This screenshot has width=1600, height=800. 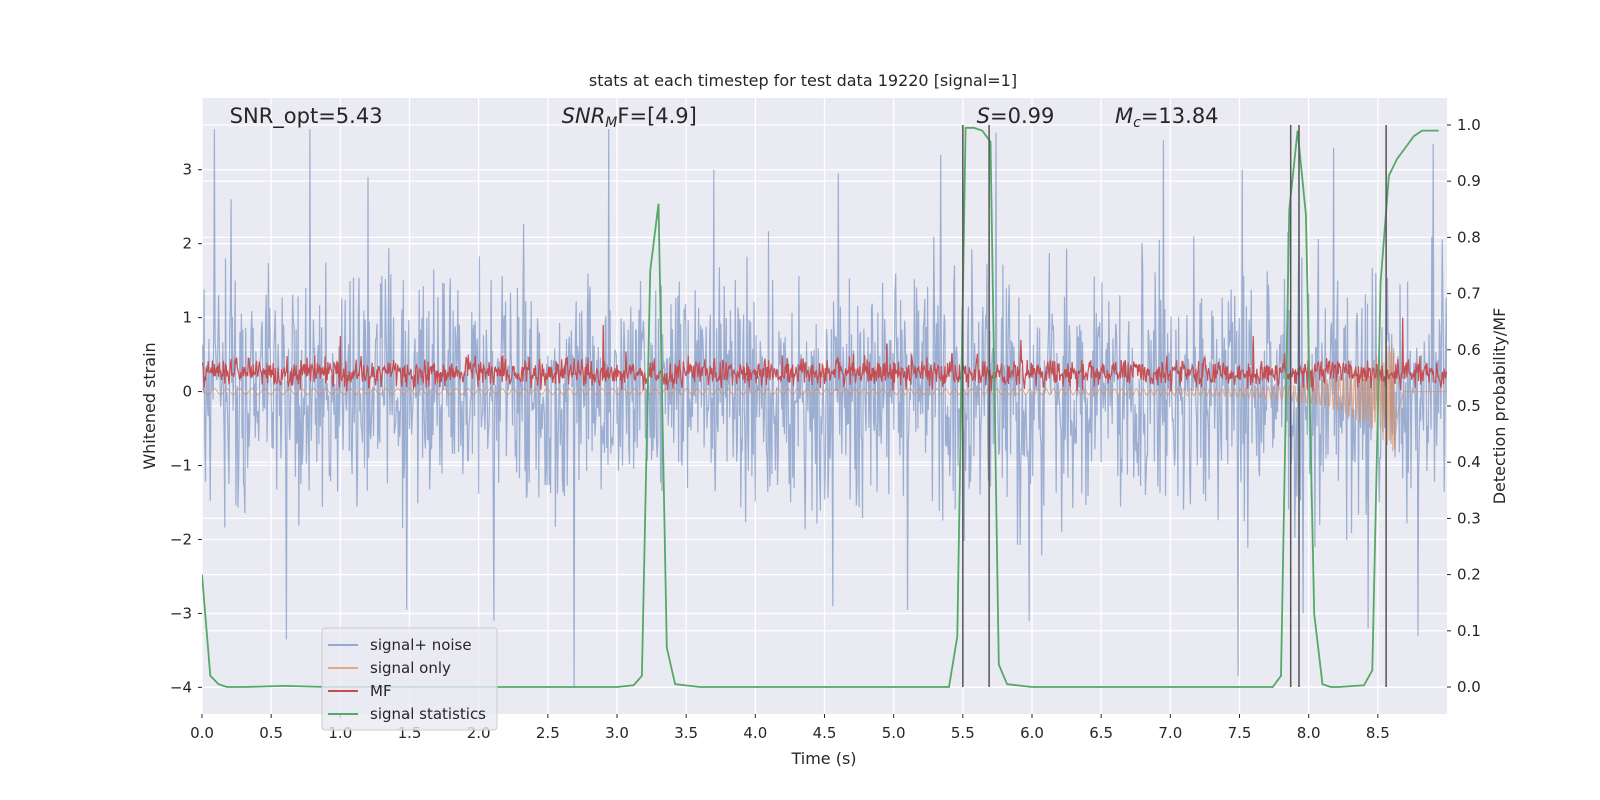 What do you see at coordinates (629, 117) in the screenshot?
I see `annotation-text: SNRMF=[4.9]` at bounding box center [629, 117].